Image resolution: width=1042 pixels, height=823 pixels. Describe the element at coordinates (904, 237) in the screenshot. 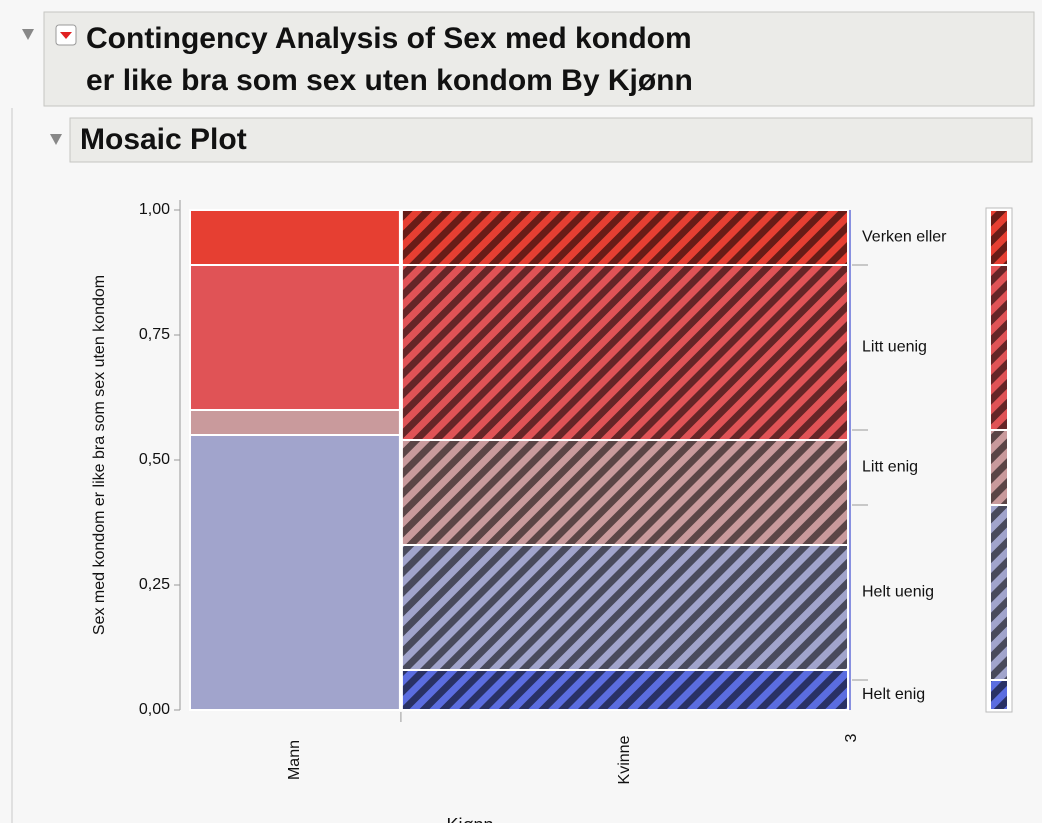

I see `legend-label: Verken eller` at that location.